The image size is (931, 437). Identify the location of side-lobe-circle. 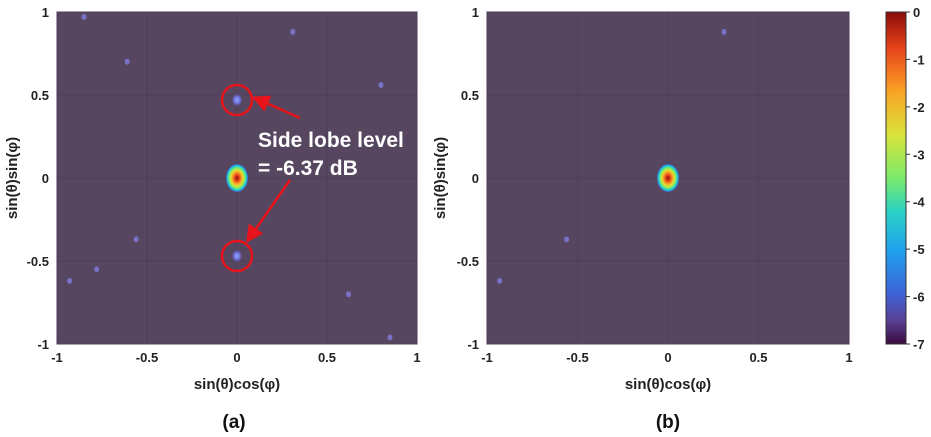
(237, 256).